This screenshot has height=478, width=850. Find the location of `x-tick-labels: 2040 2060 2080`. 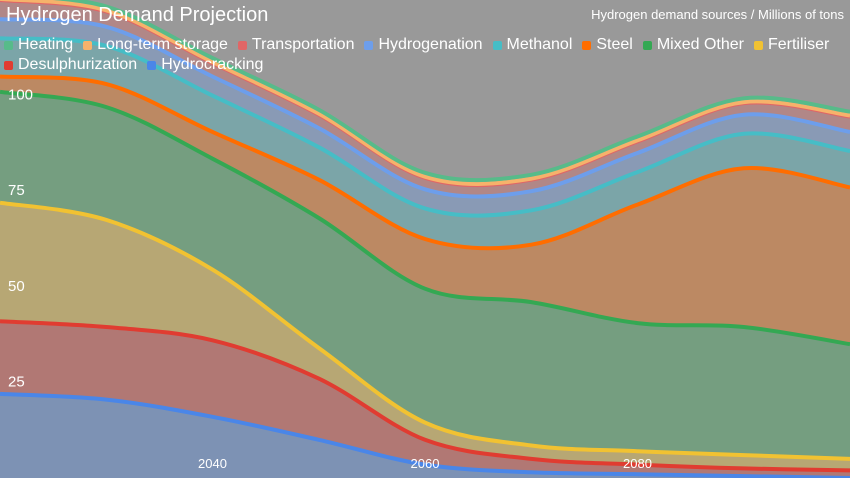

x-tick-labels: 2040 2060 2080 is located at coordinates (425, 463).